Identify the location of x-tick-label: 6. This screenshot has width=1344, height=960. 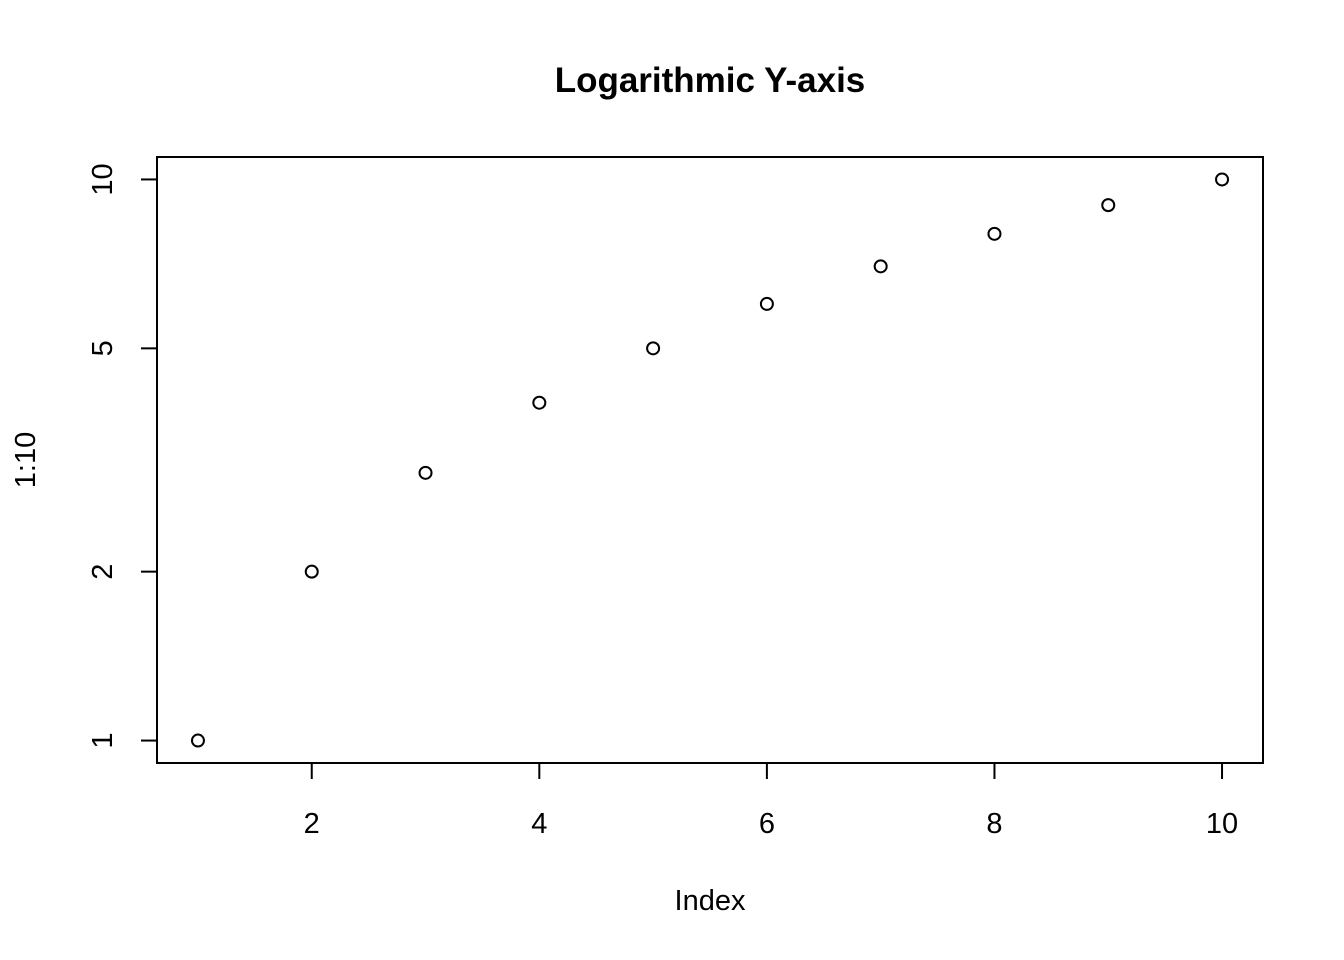
(767, 824).